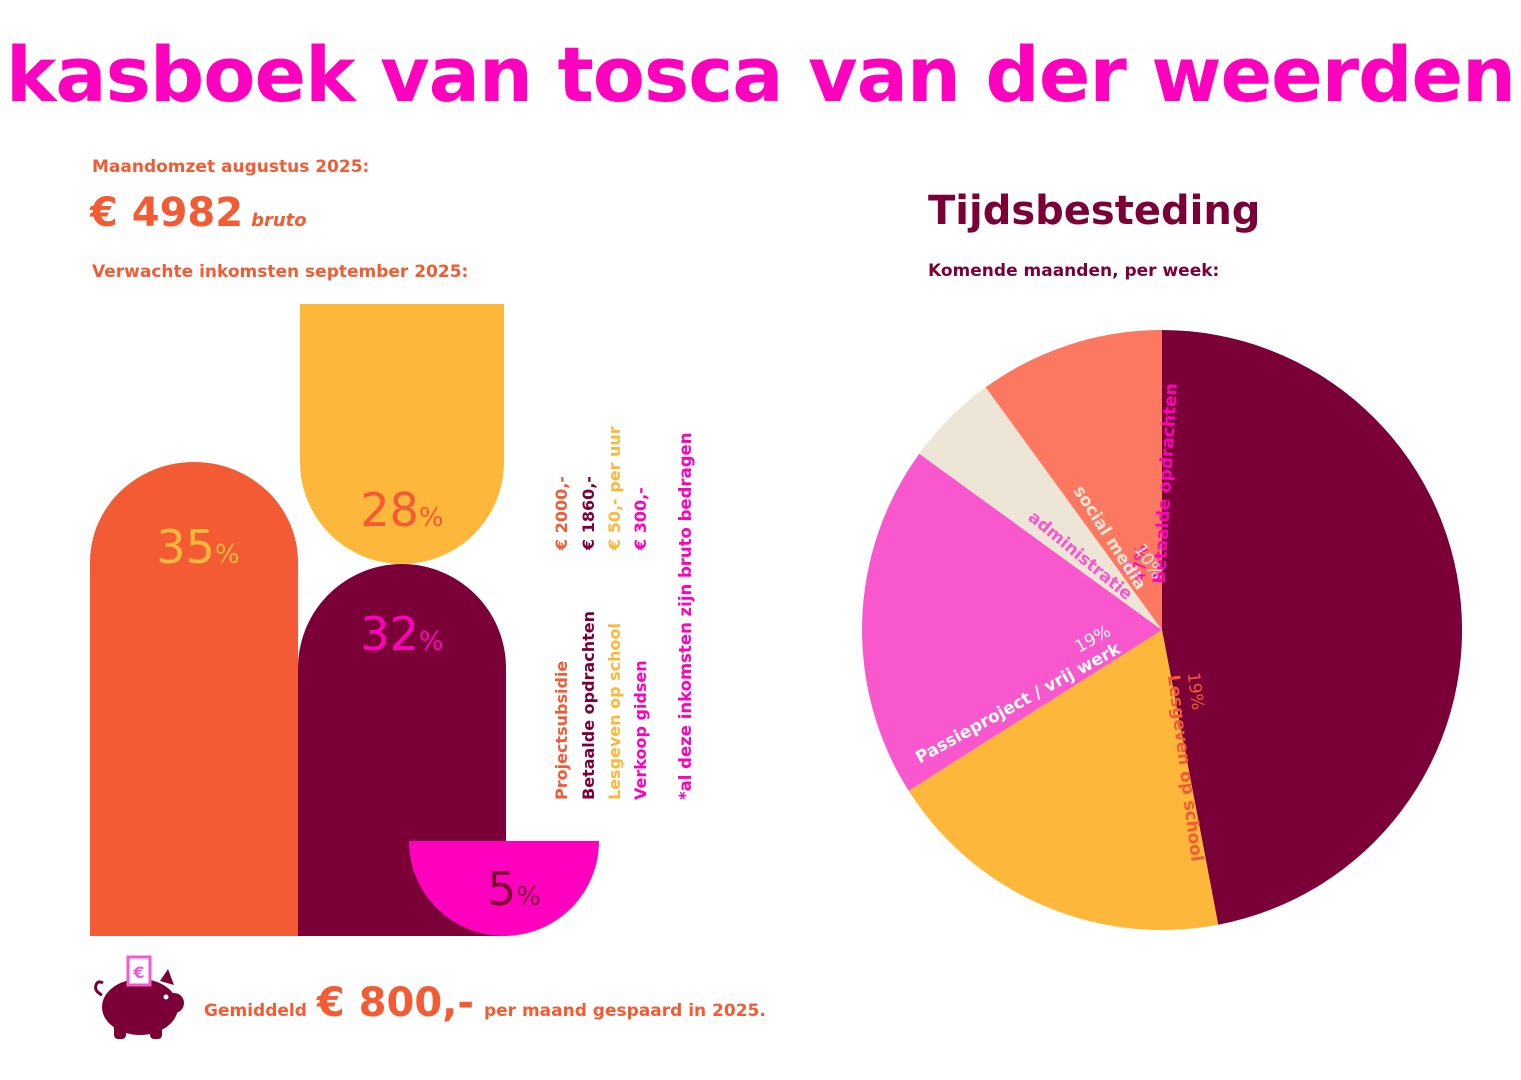 The width and height of the screenshot is (1521, 1080). I want to click on pie-slice-lesgeven-op-school, so click(1063, 780).